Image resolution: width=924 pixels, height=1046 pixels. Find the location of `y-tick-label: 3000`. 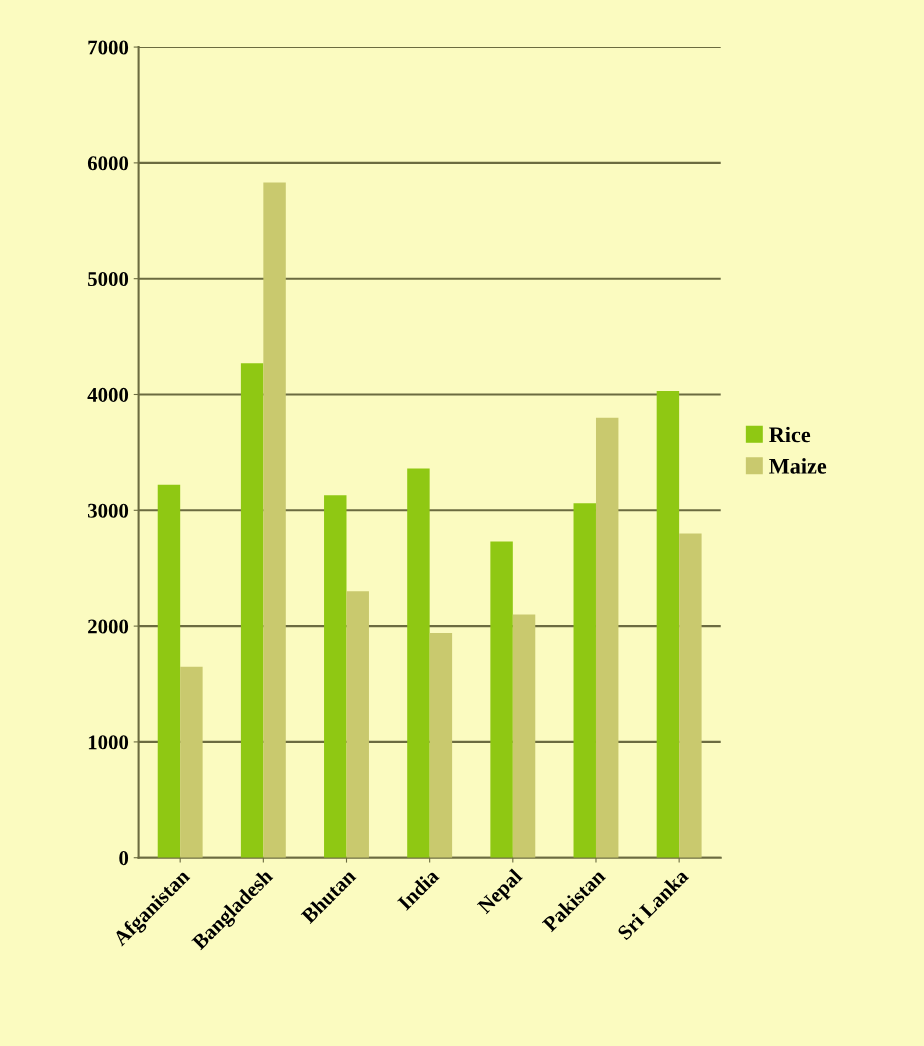

y-tick-label: 3000 is located at coordinates (108, 510).